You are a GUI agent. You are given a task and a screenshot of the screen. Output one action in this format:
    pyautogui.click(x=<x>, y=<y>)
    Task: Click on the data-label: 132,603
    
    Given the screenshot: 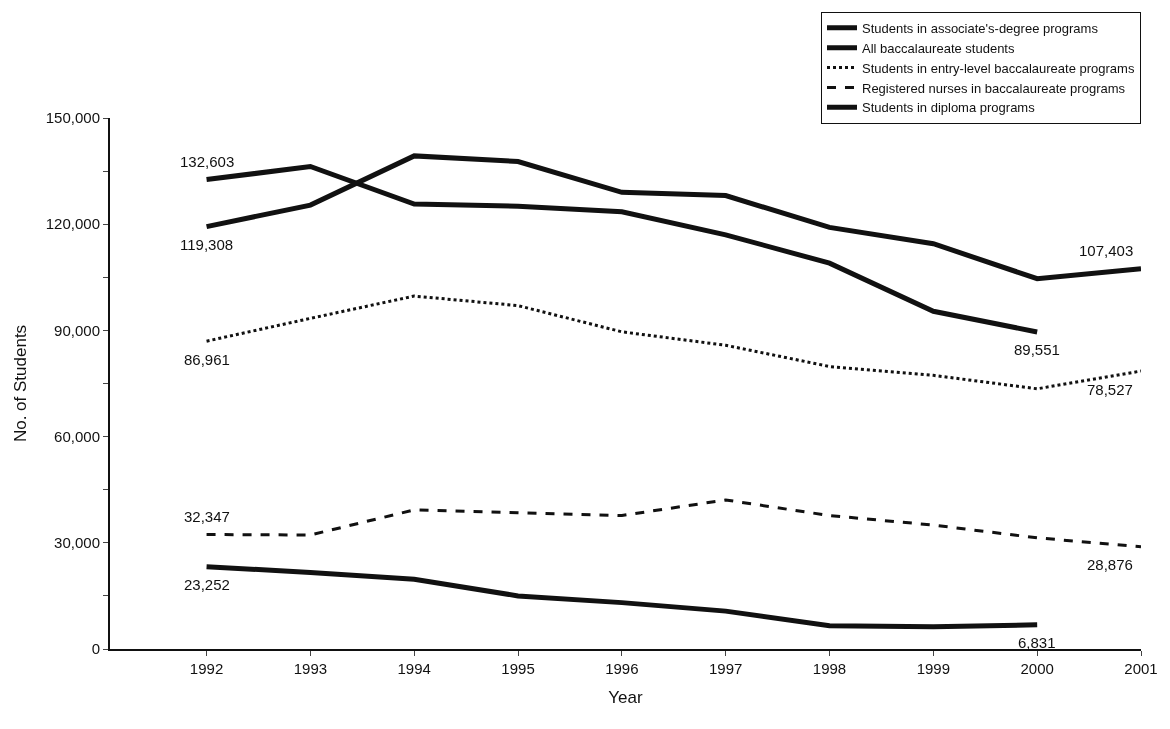 What is the action you would take?
    pyautogui.click(x=207, y=161)
    